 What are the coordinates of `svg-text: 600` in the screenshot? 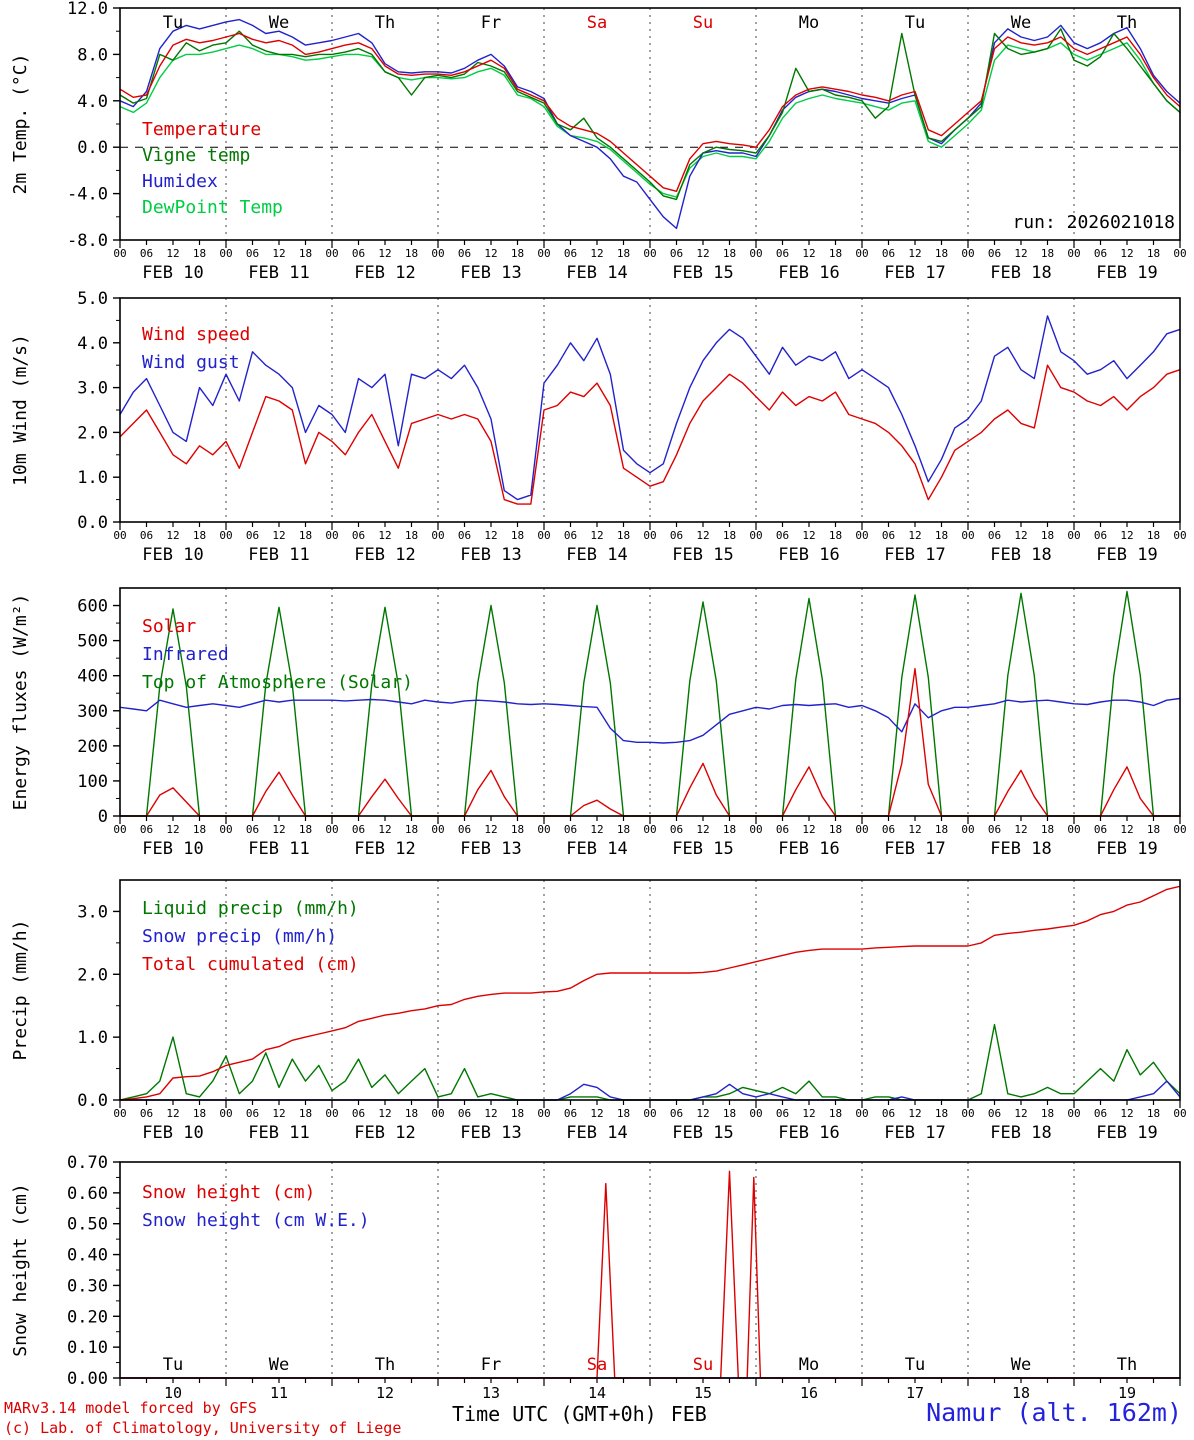 It's located at (92, 607).